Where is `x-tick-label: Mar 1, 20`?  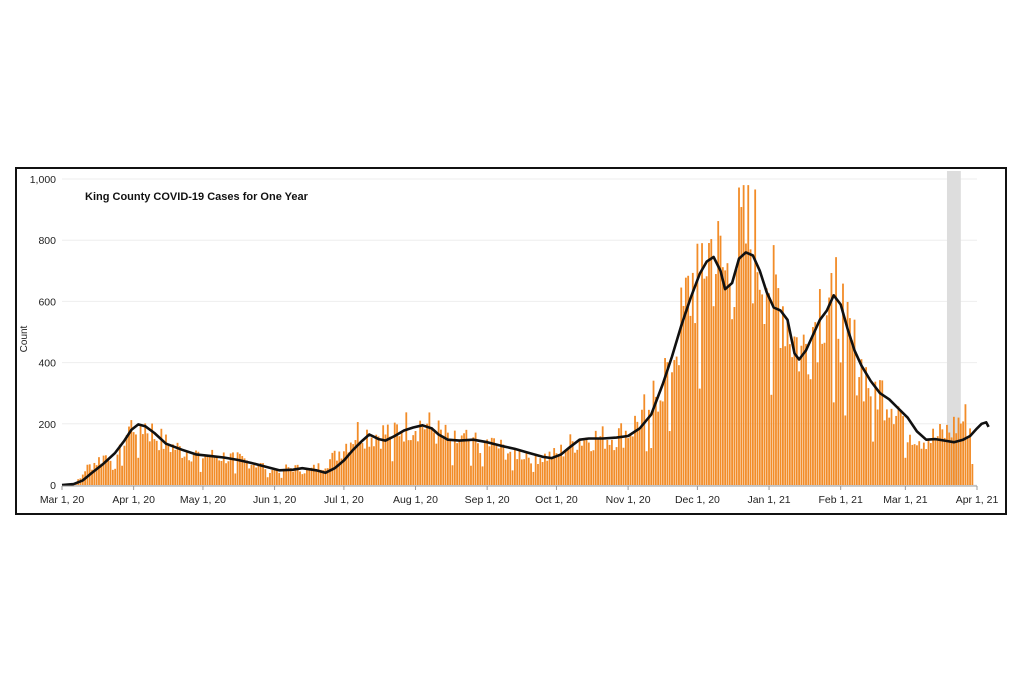
x-tick-label: Mar 1, 20 is located at coordinates (62, 500).